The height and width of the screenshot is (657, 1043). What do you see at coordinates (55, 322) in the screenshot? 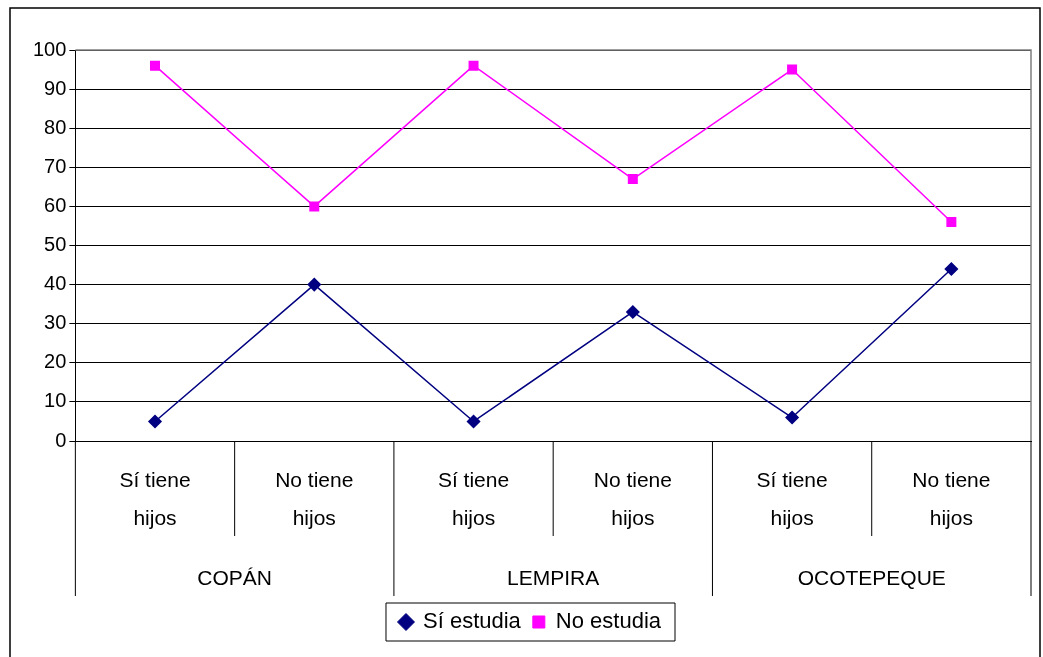
I see `y-tick-label: 30` at bounding box center [55, 322].